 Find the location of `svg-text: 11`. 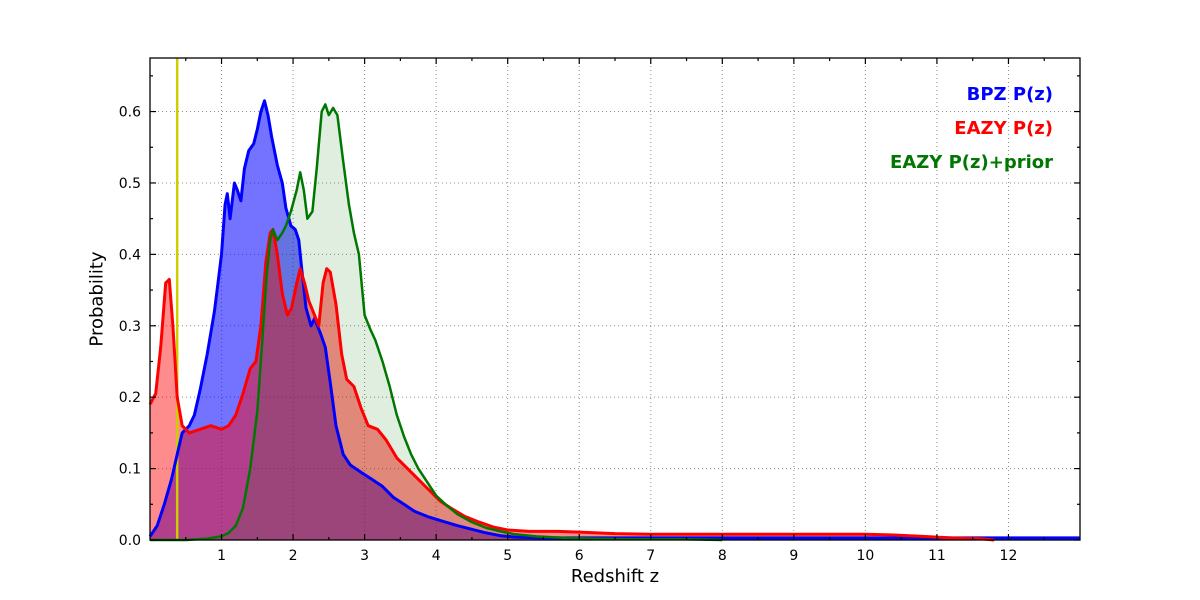

svg-text: 11 is located at coordinates (937, 556).